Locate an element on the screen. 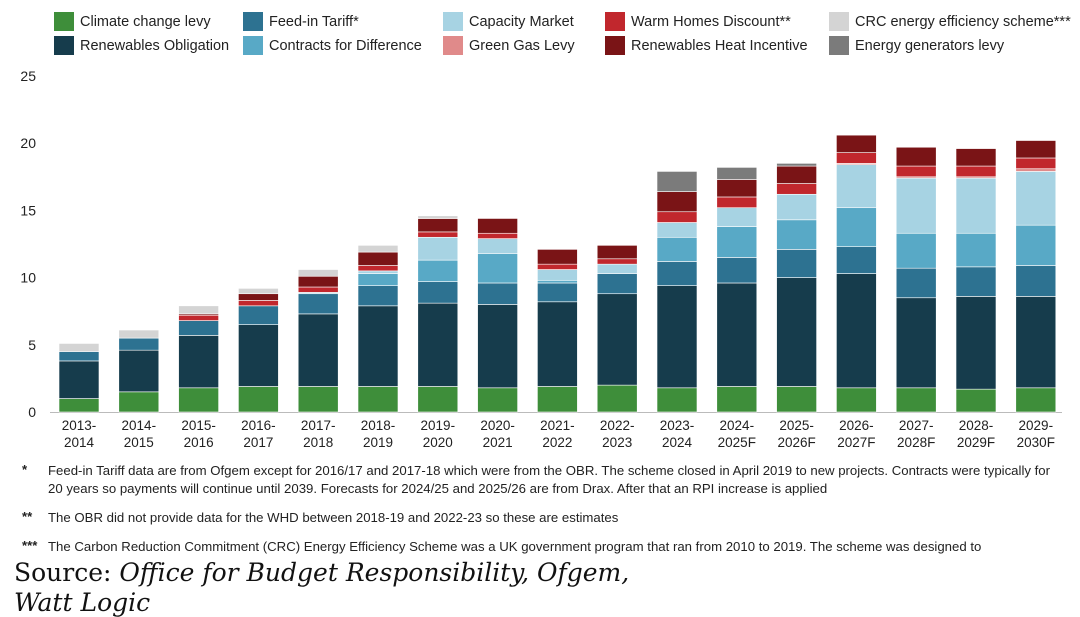 The width and height of the screenshot is (1080, 617). y-tick-label: 0 is located at coordinates (32, 412).